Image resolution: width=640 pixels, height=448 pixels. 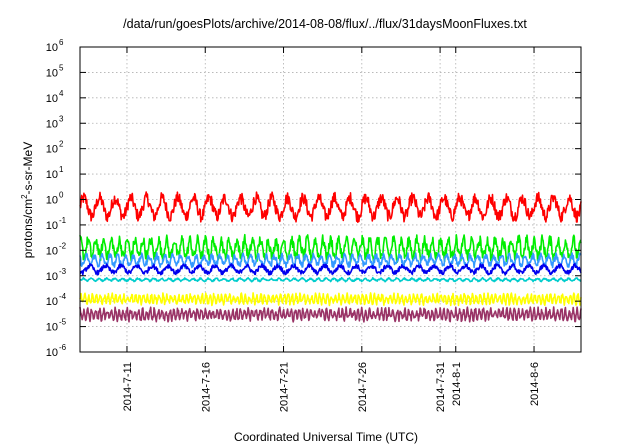 What do you see at coordinates (63, 245) in the screenshot?
I see `y-tick-exponent: -2` at bounding box center [63, 245].